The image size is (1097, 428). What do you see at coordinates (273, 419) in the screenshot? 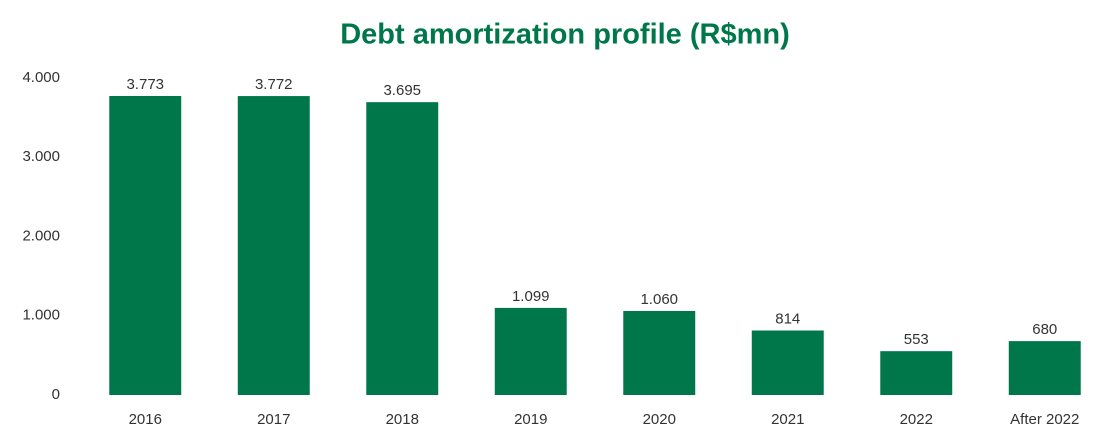
I see `x-tick-label: 2017` at bounding box center [273, 419].